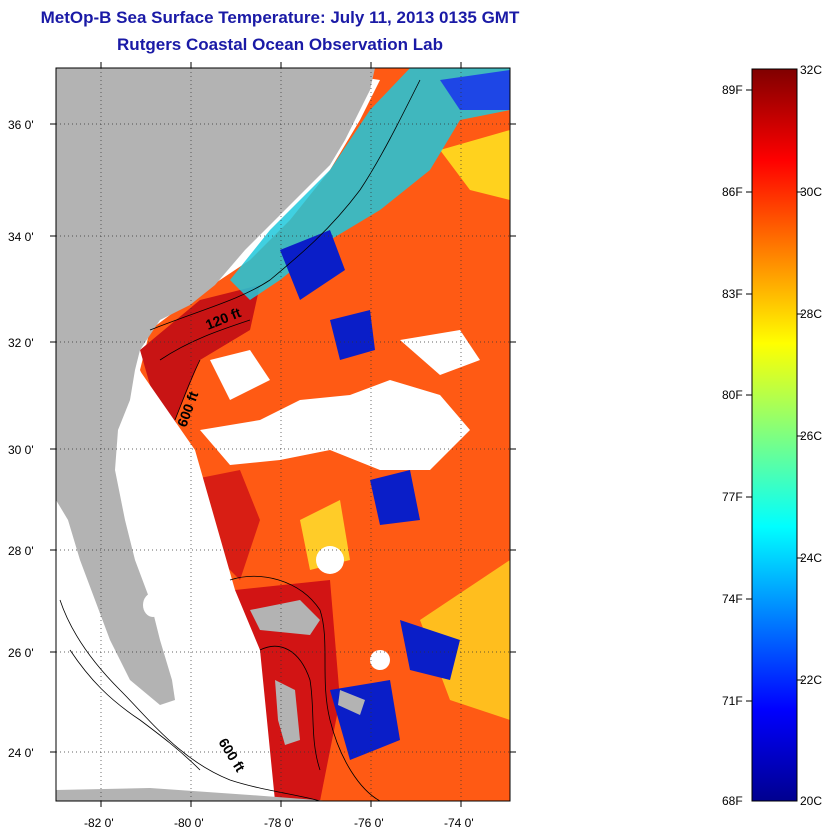 The width and height of the screenshot is (833, 832). I want to click on colorbar-c-label: 22C, so click(811, 680).